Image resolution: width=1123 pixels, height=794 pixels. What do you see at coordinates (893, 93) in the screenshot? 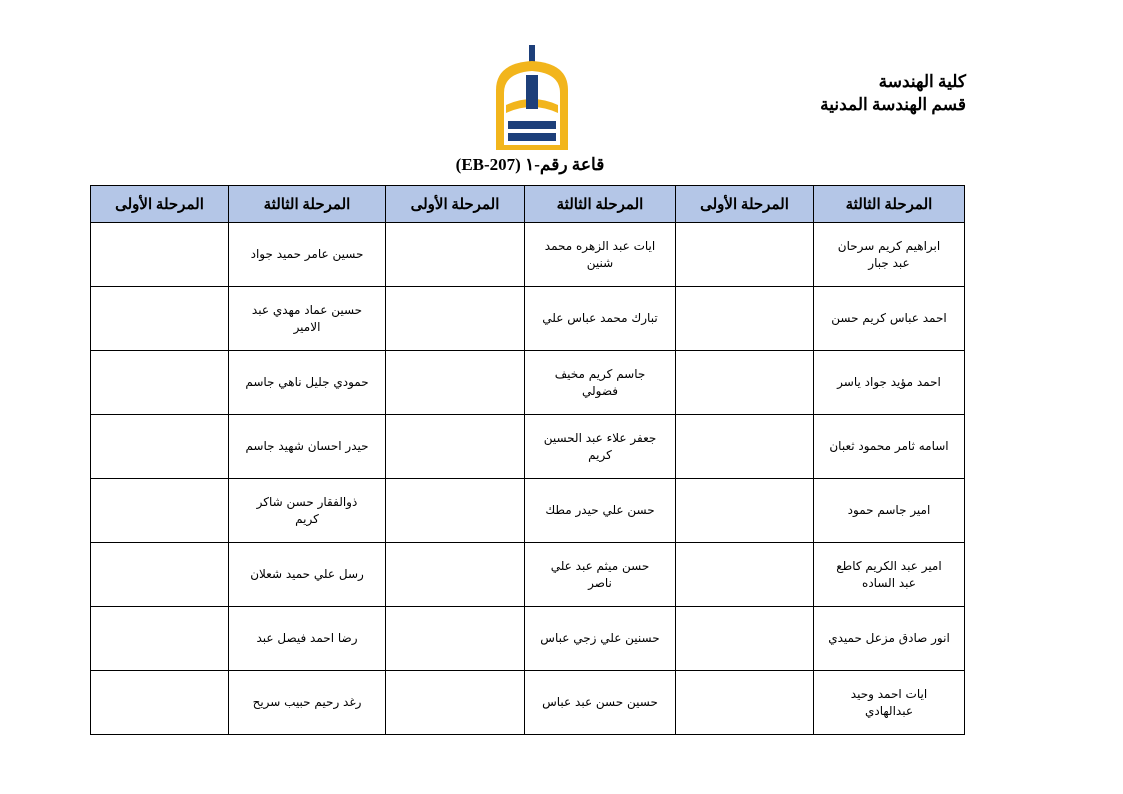
I see `college-header: كلية الهندسة قسم الهندسة المدنية` at bounding box center [893, 93].